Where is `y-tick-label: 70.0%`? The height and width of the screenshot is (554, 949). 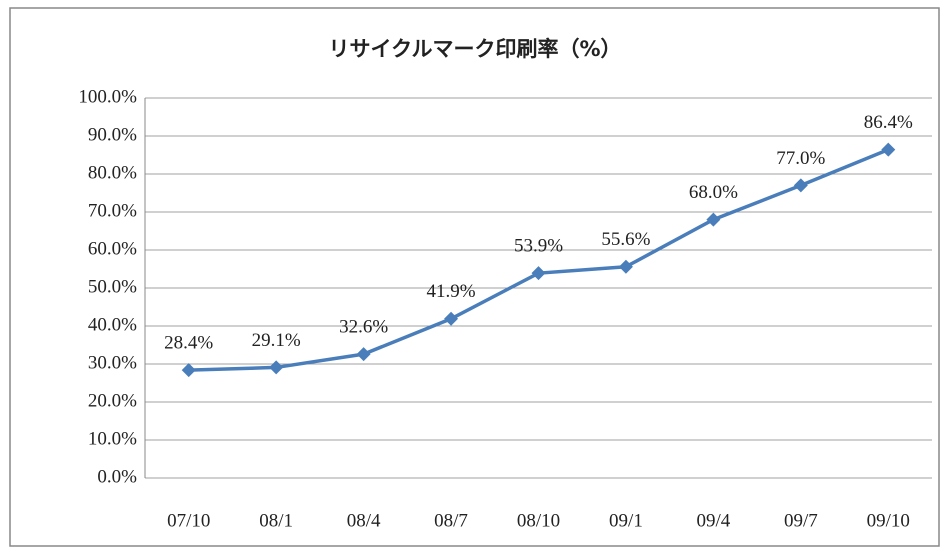
y-tick-label: 70.0% is located at coordinates (112, 210).